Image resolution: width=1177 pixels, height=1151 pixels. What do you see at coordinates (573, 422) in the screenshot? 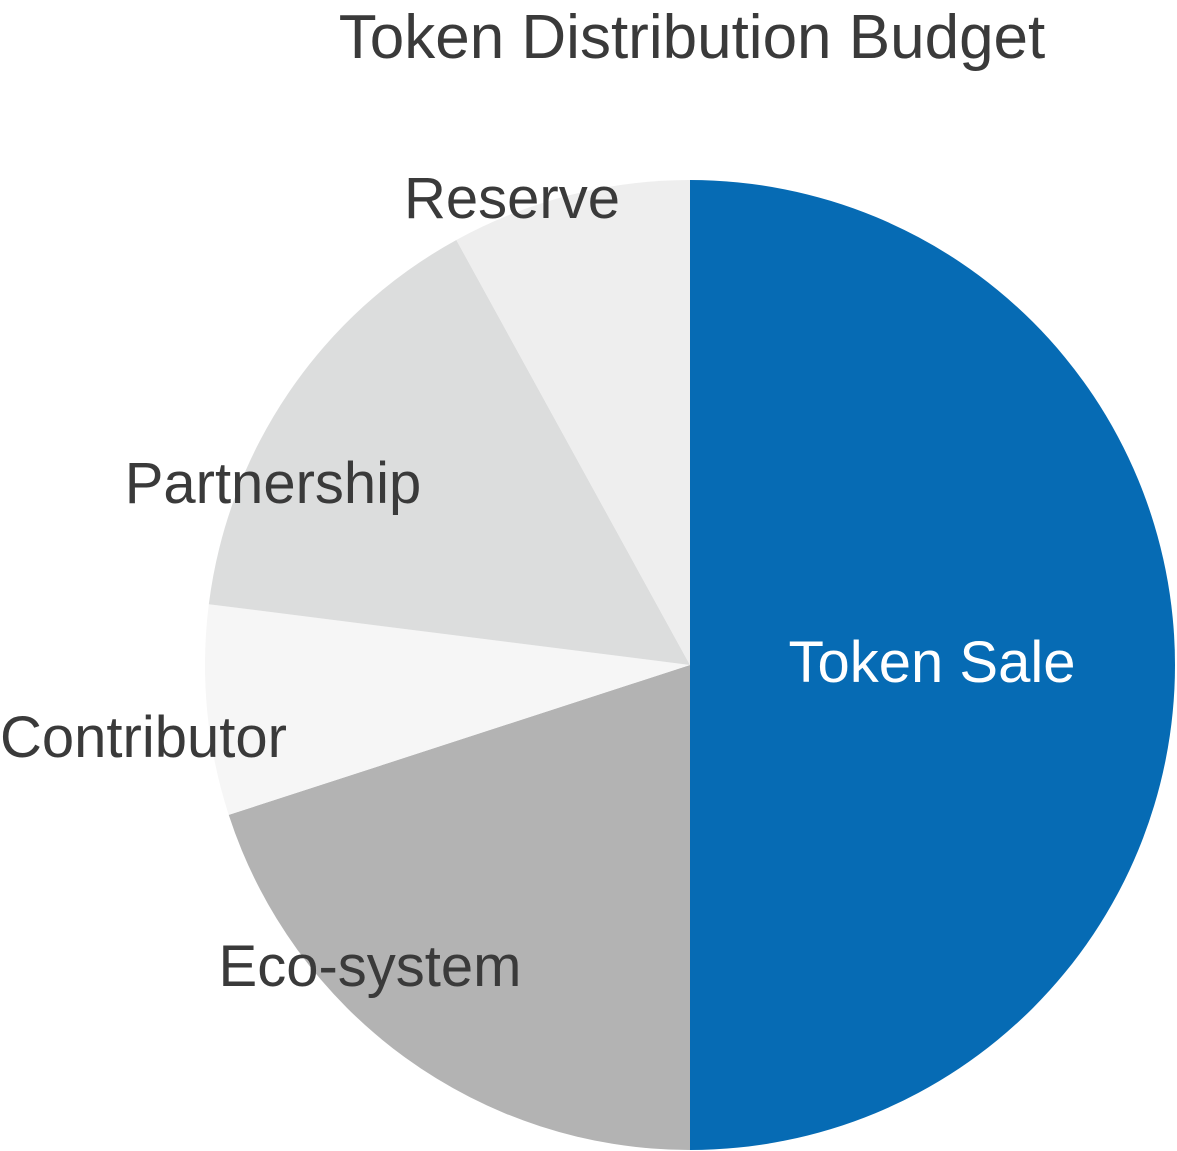
I see `pie-slice-reserve` at bounding box center [573, 422].